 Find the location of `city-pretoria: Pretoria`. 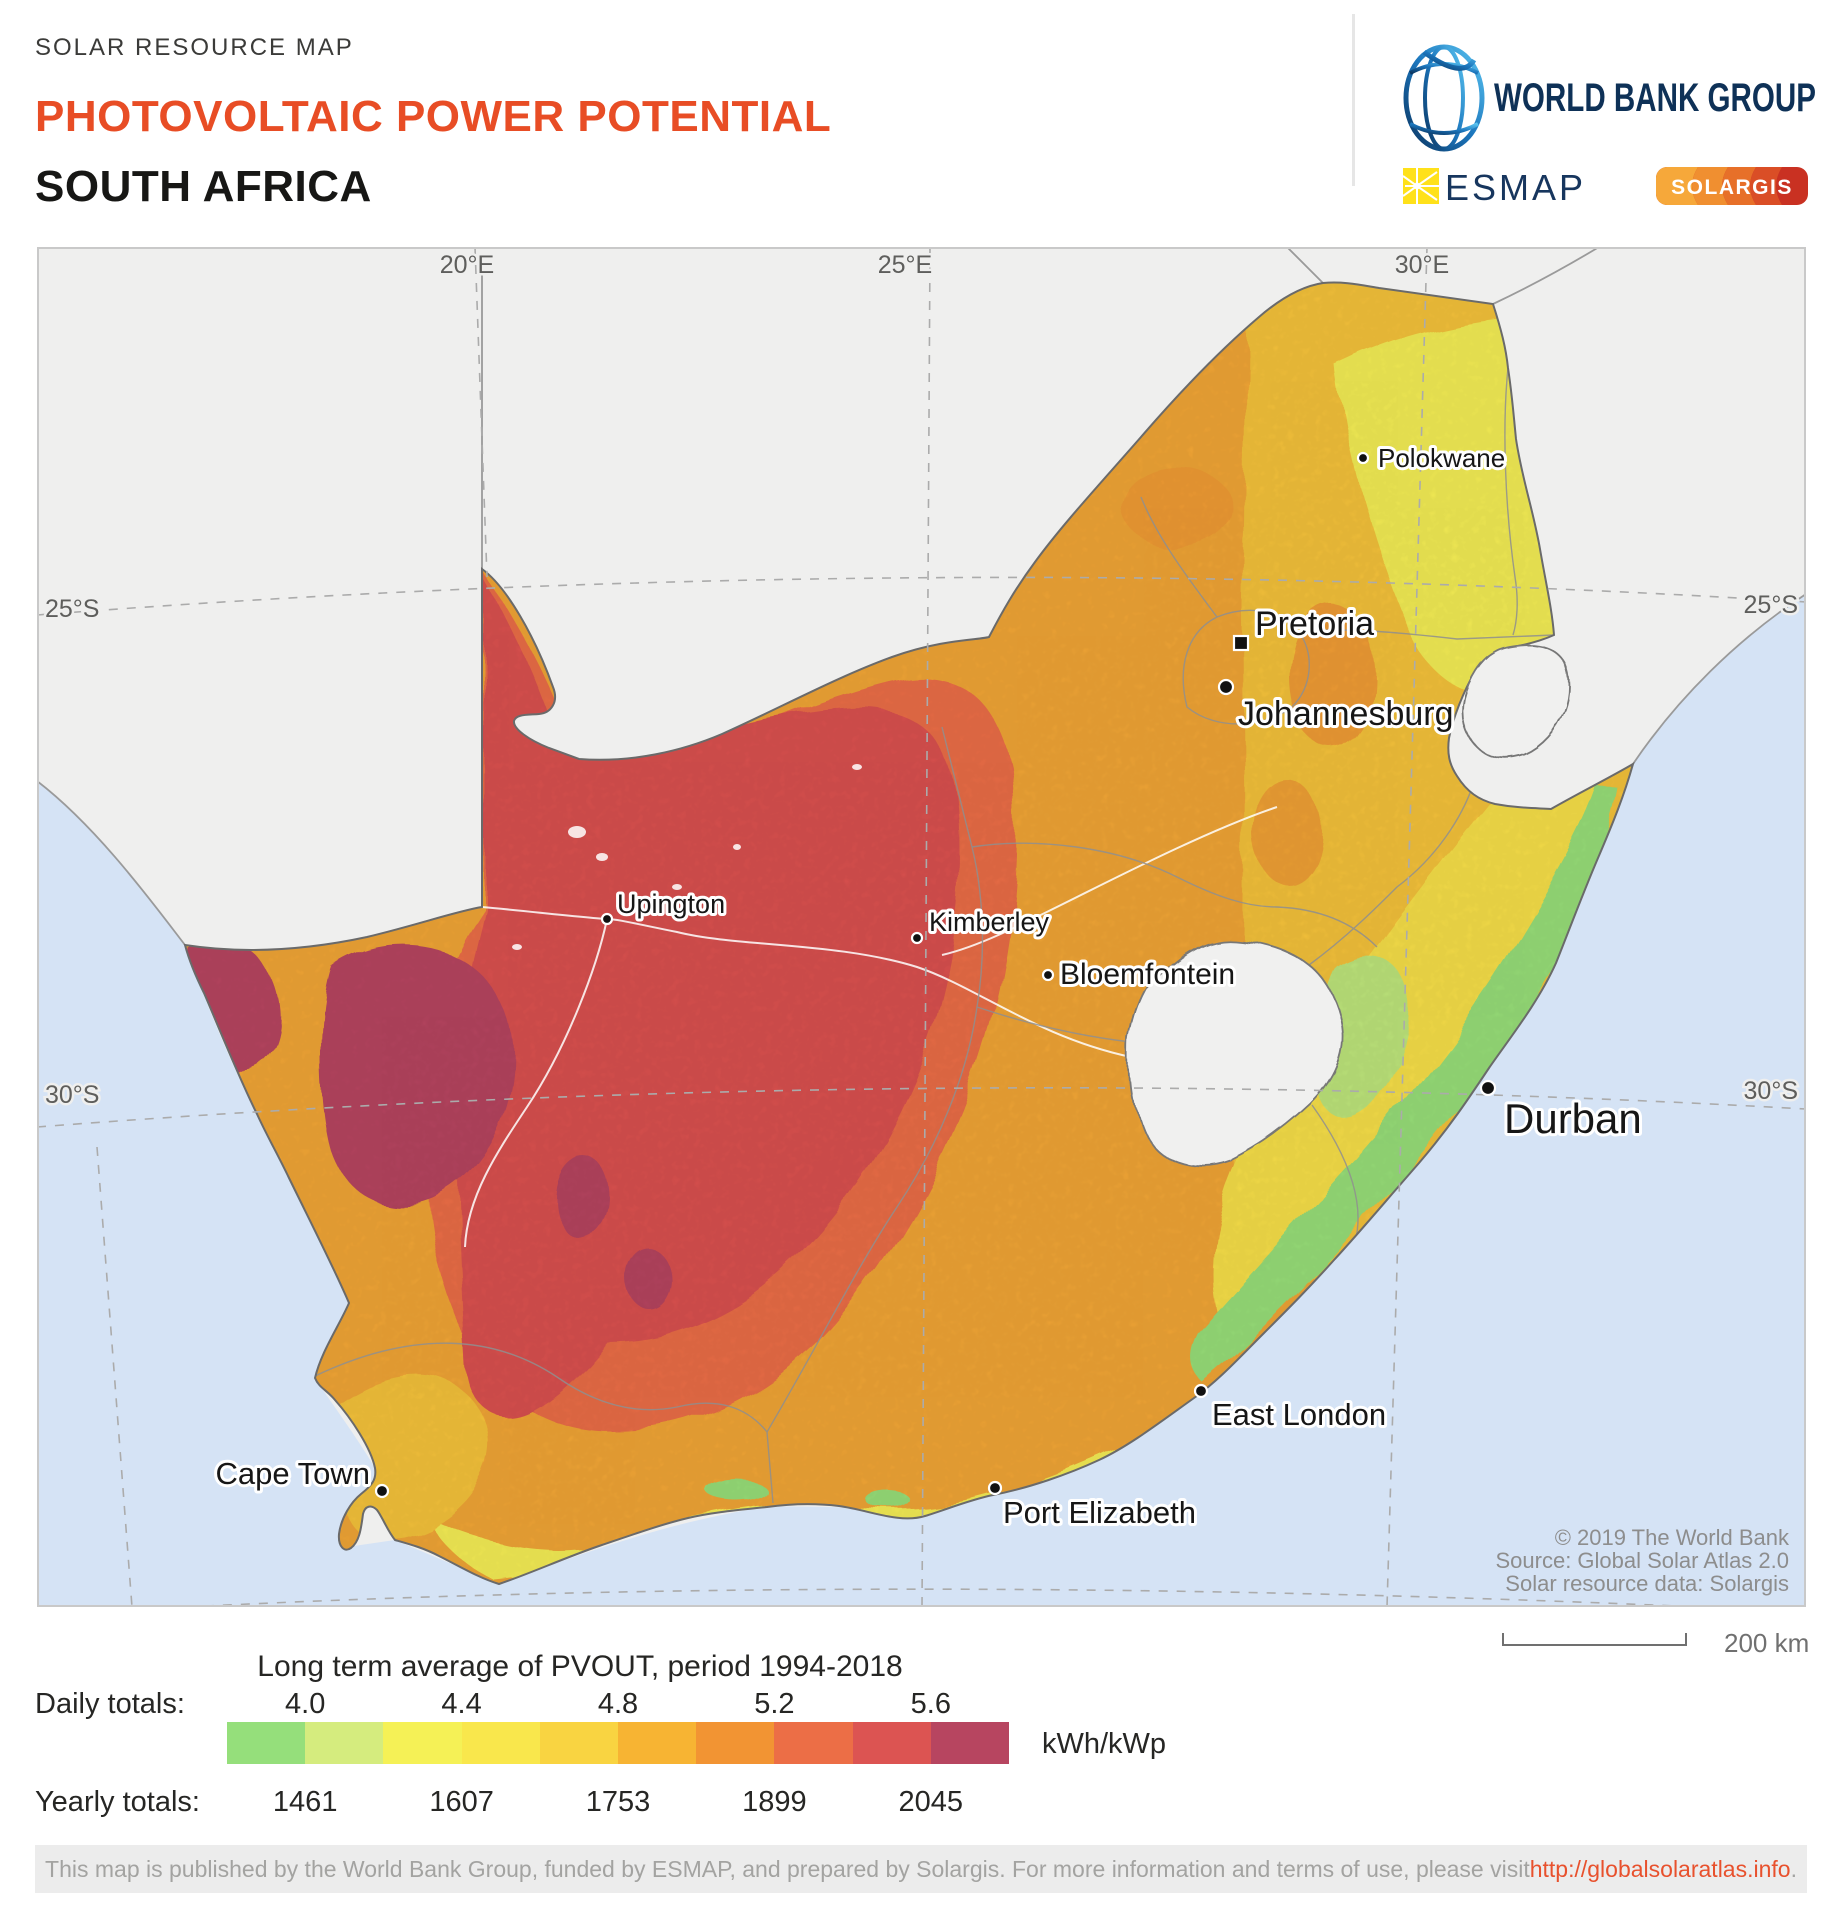

city-pretoria: Pretoria is located at coordinates (1304, 627).